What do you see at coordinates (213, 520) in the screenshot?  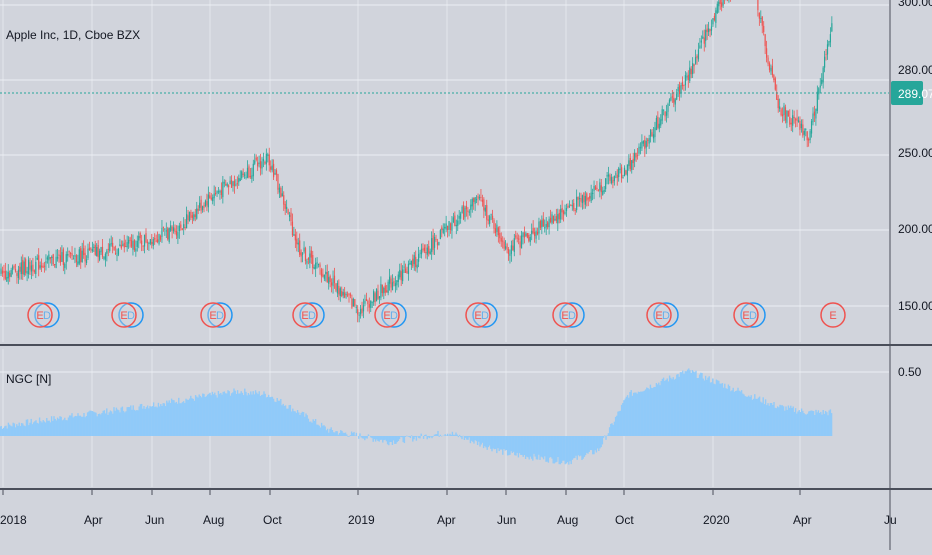 I see `time-label-aug-2018: Aug` at bounding box center [213, 520].